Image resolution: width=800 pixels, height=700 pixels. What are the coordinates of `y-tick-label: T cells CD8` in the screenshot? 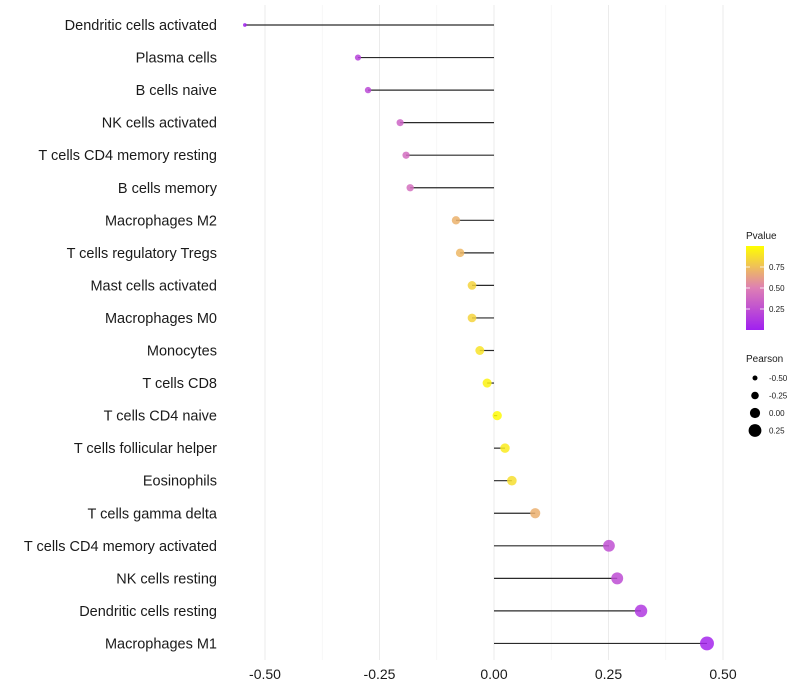 It's located at (179, 384).